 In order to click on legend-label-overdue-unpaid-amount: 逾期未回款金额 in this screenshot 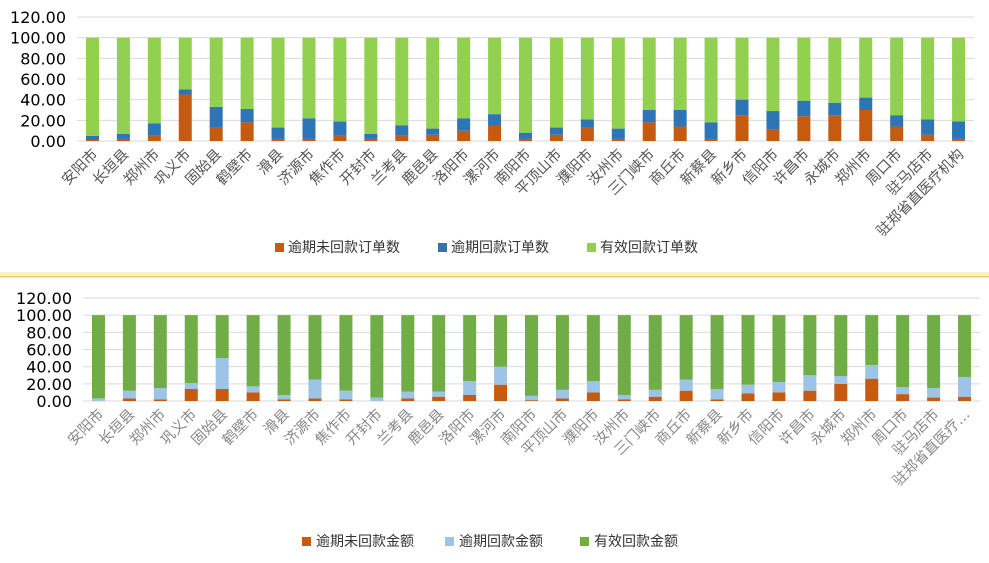, I will do `click(365, 542)`.